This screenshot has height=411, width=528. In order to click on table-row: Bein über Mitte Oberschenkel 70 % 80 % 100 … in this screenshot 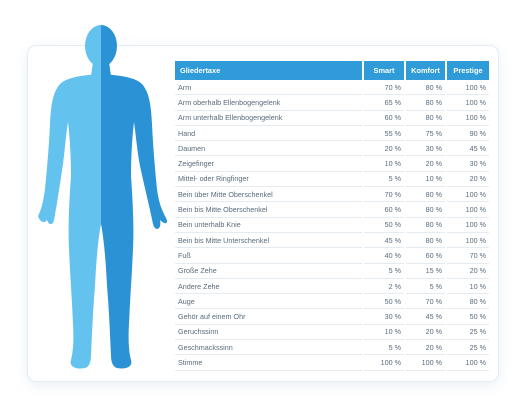, I will do `click(332, 195)`.